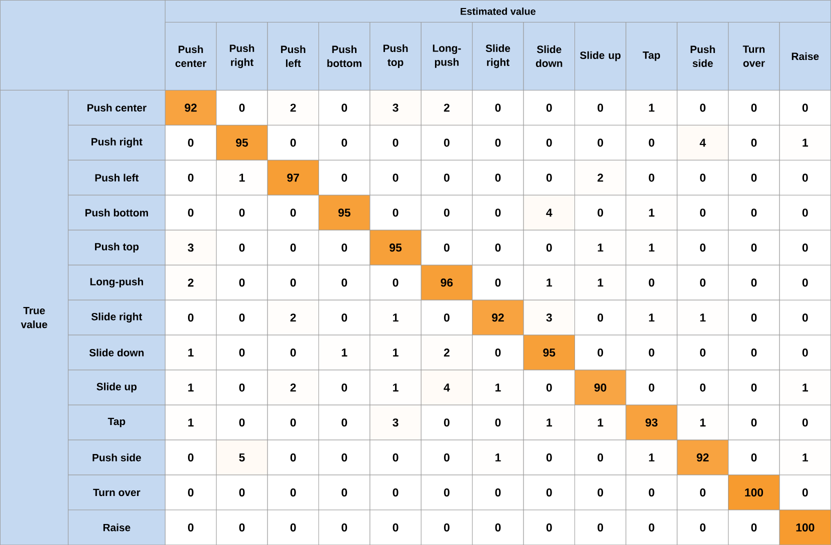 This screenshot has height=545, width=831. What do you see at coordinates (498, 56) in the screenshot?
I see `x-tick-label: Slide right` at bounding box center [498, 56].